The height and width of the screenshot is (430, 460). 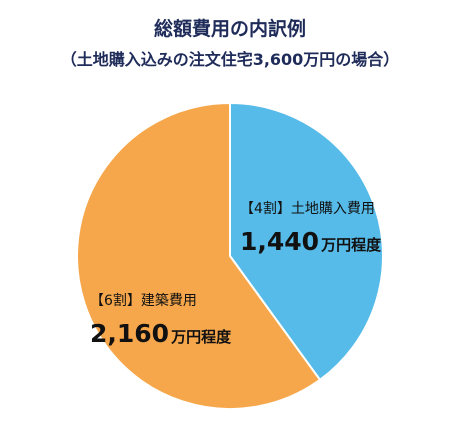 I want to click on slice-1-unit: 万円程度, so click(x=351, y=245).